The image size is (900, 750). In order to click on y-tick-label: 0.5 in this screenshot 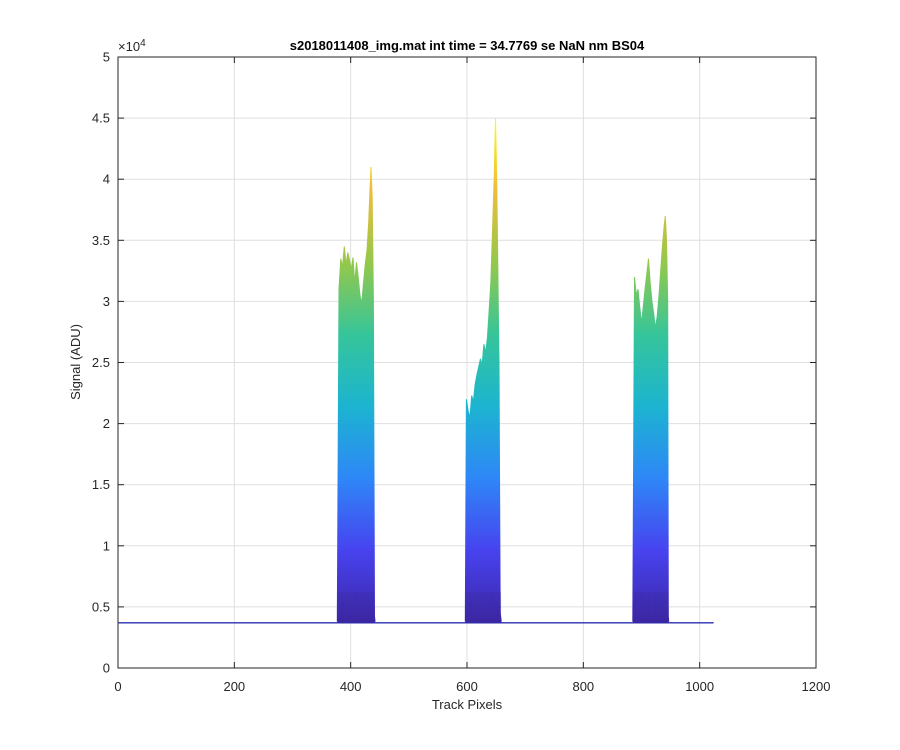, I will do `click(101, 606)`.